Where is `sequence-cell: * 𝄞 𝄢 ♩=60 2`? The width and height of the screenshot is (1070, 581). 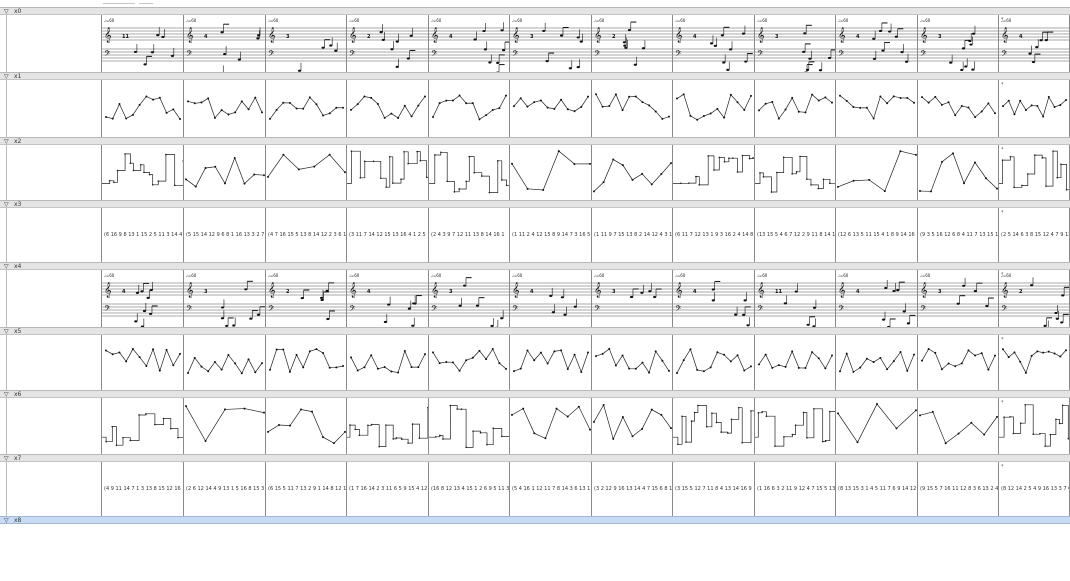 sequence-cell: * 𝄞 𝄢 ♩=60 2 is located at coordinates (1034, 298).